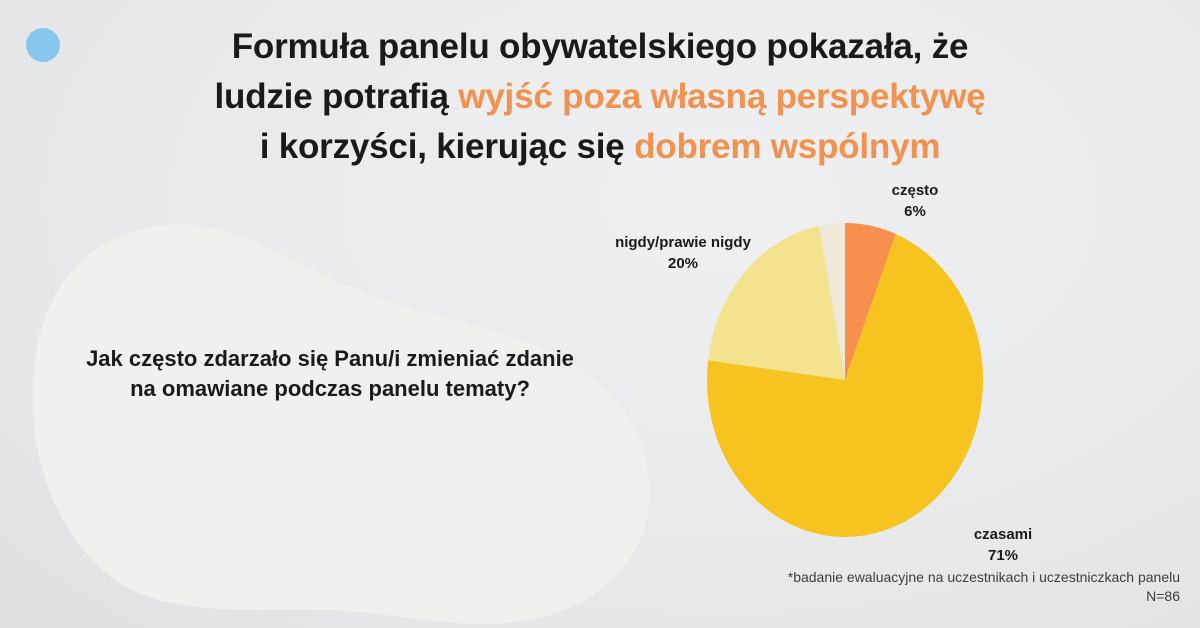  What do you see at coordinates (683, 242) in the screenshot?
I see `pie-label-nigdy-name: nigdy/prawie nigdy` at bounding box center [683, 242].